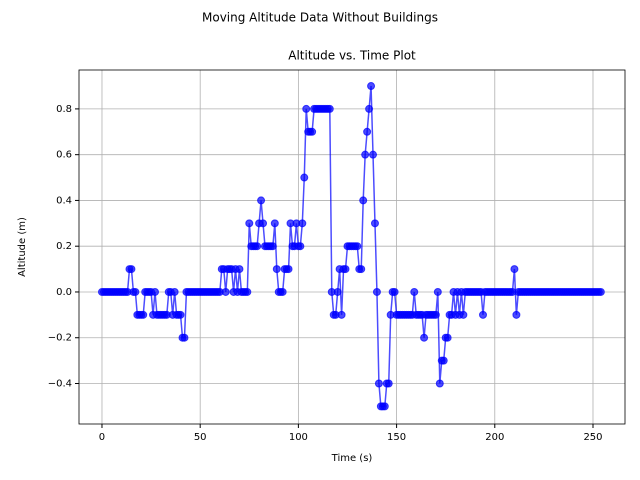 The height and width of the screenshot is (480, 640). Describe the element at coordinates (494, 437) in the screenshot. I see `x-tick-label: 200` at that location.